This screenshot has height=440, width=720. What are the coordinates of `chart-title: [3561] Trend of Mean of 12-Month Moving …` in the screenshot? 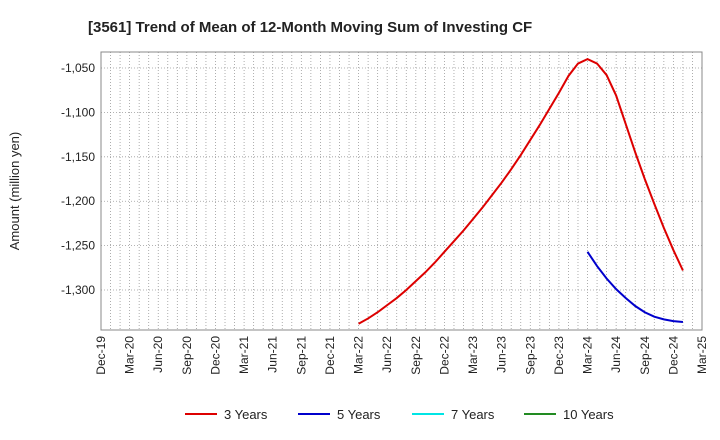 It's located at (310, 27).